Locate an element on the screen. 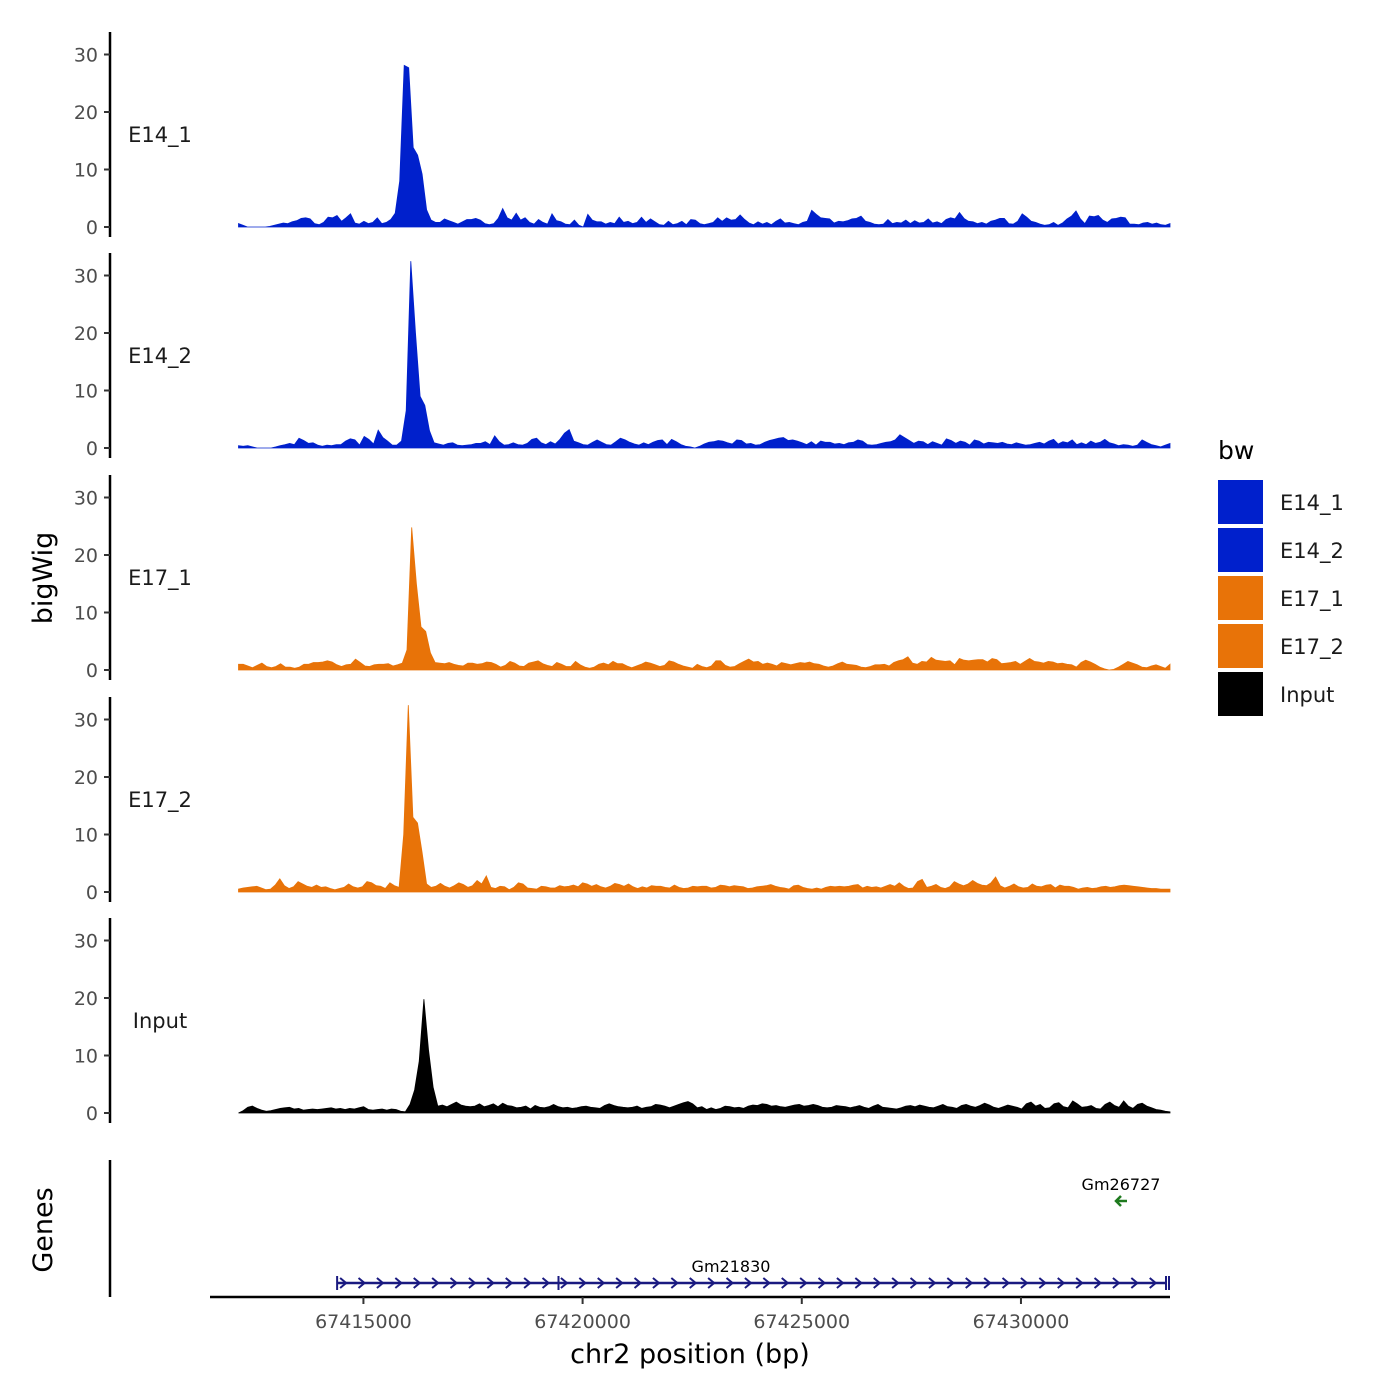  legend: bw E14_1 E14_2 E17_1 E17_2 Input is located at coordinates (1281, 576).